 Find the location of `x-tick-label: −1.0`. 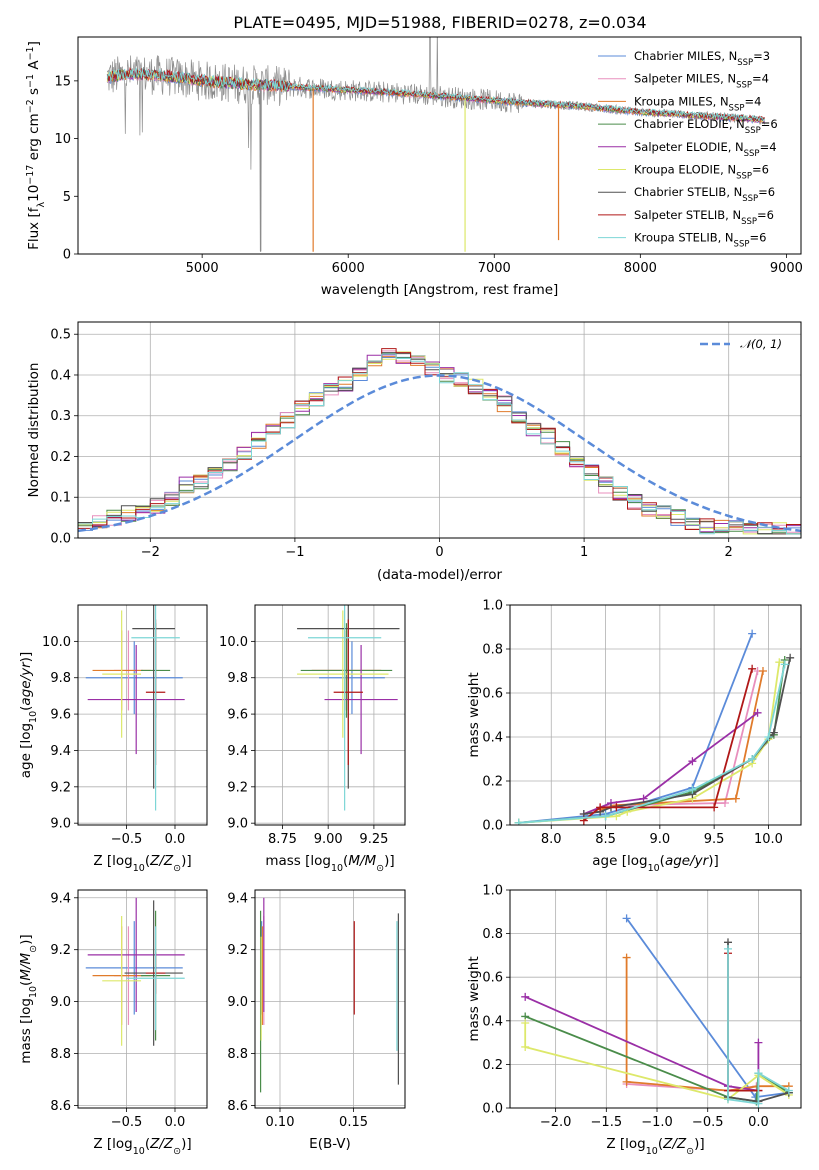

x-tick-label: −1.0 is located at coordinates (657, 1122).